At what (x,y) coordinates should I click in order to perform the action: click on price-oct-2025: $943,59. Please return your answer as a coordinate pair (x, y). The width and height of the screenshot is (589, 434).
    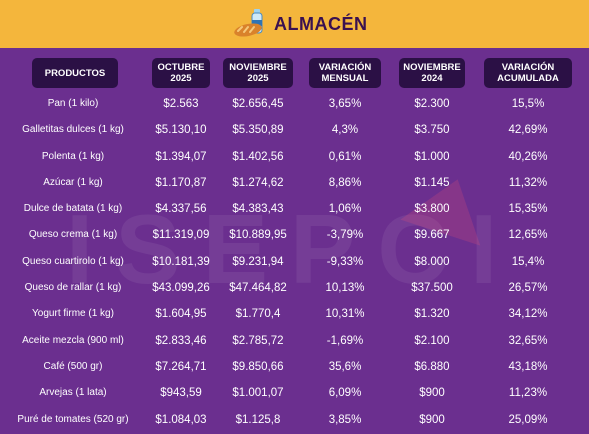
    Looking at the image, I should click on (181, 393).